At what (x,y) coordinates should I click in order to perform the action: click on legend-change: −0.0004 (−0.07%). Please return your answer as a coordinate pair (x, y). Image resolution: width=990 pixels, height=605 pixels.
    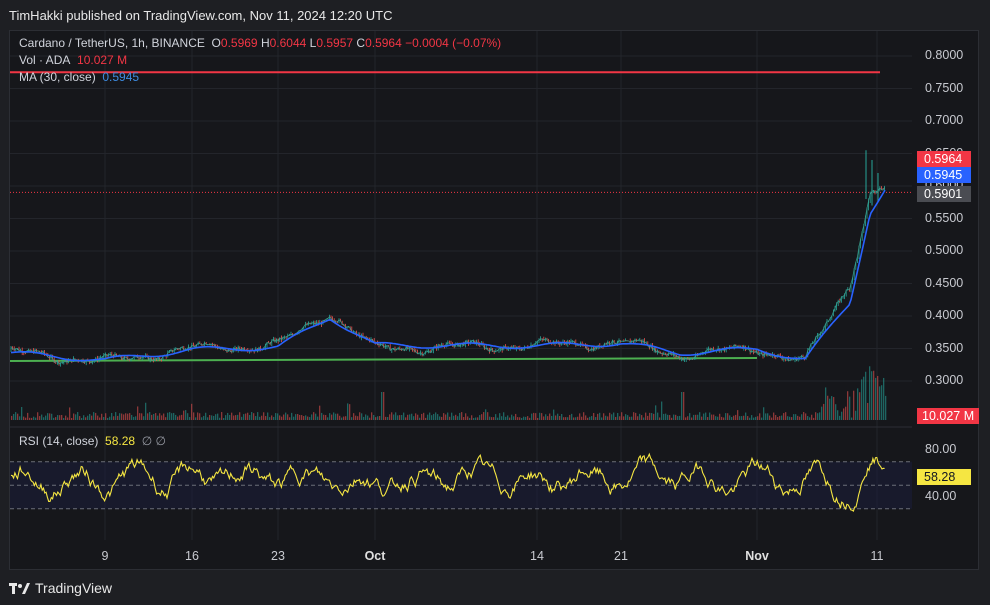
    Looking at the image, I should click on (453, 43).